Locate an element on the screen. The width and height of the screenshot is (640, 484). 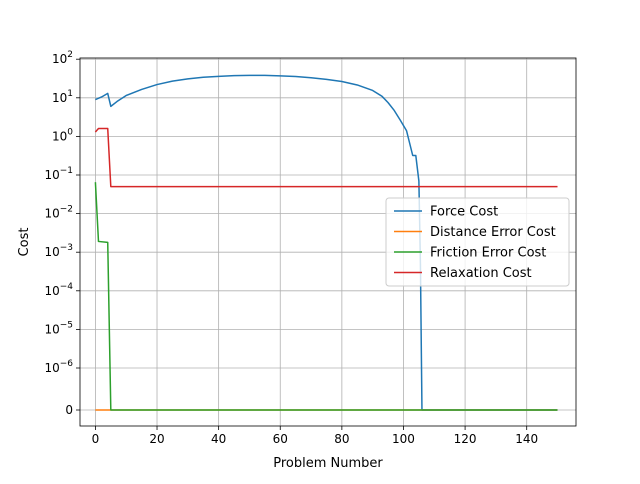
y-tick: 0 is located at coordinates (72, 410).